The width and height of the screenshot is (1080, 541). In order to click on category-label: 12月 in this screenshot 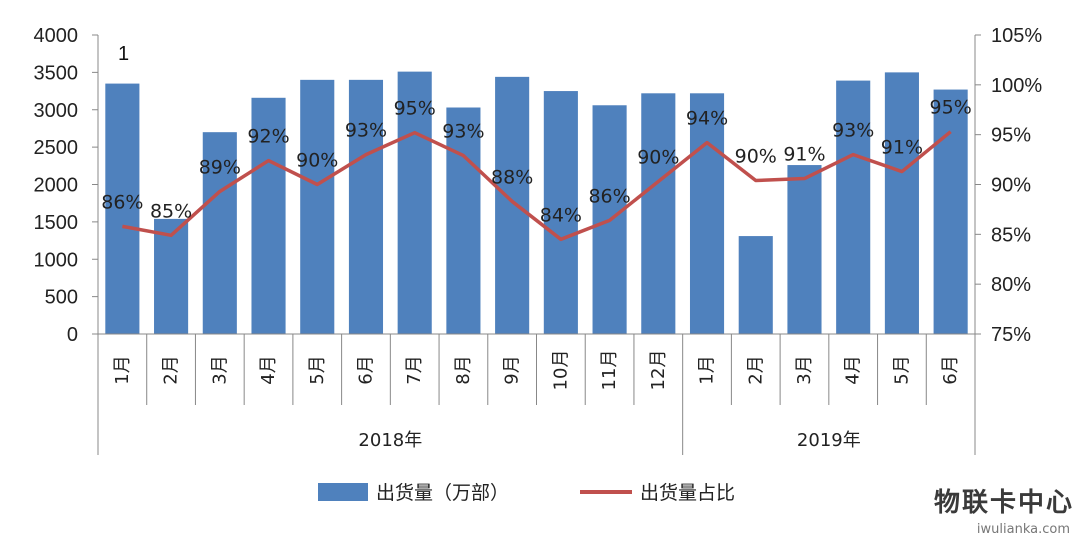, I will do `click(658, 370)`.